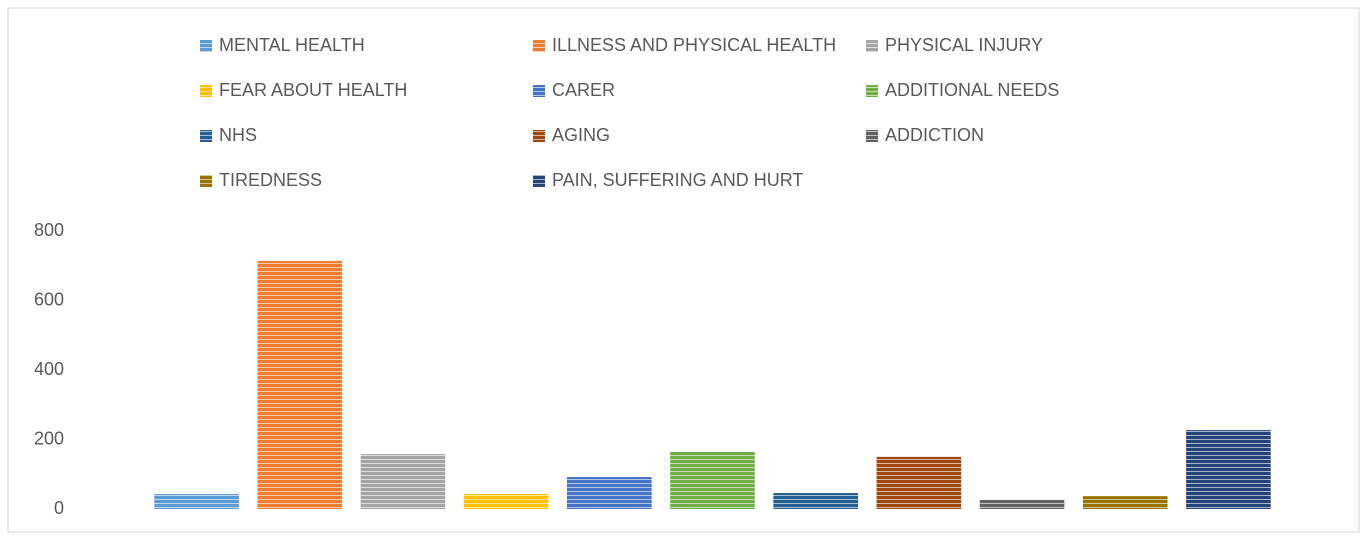  I want to click on y-tick-label: 400, so click(49, 369).